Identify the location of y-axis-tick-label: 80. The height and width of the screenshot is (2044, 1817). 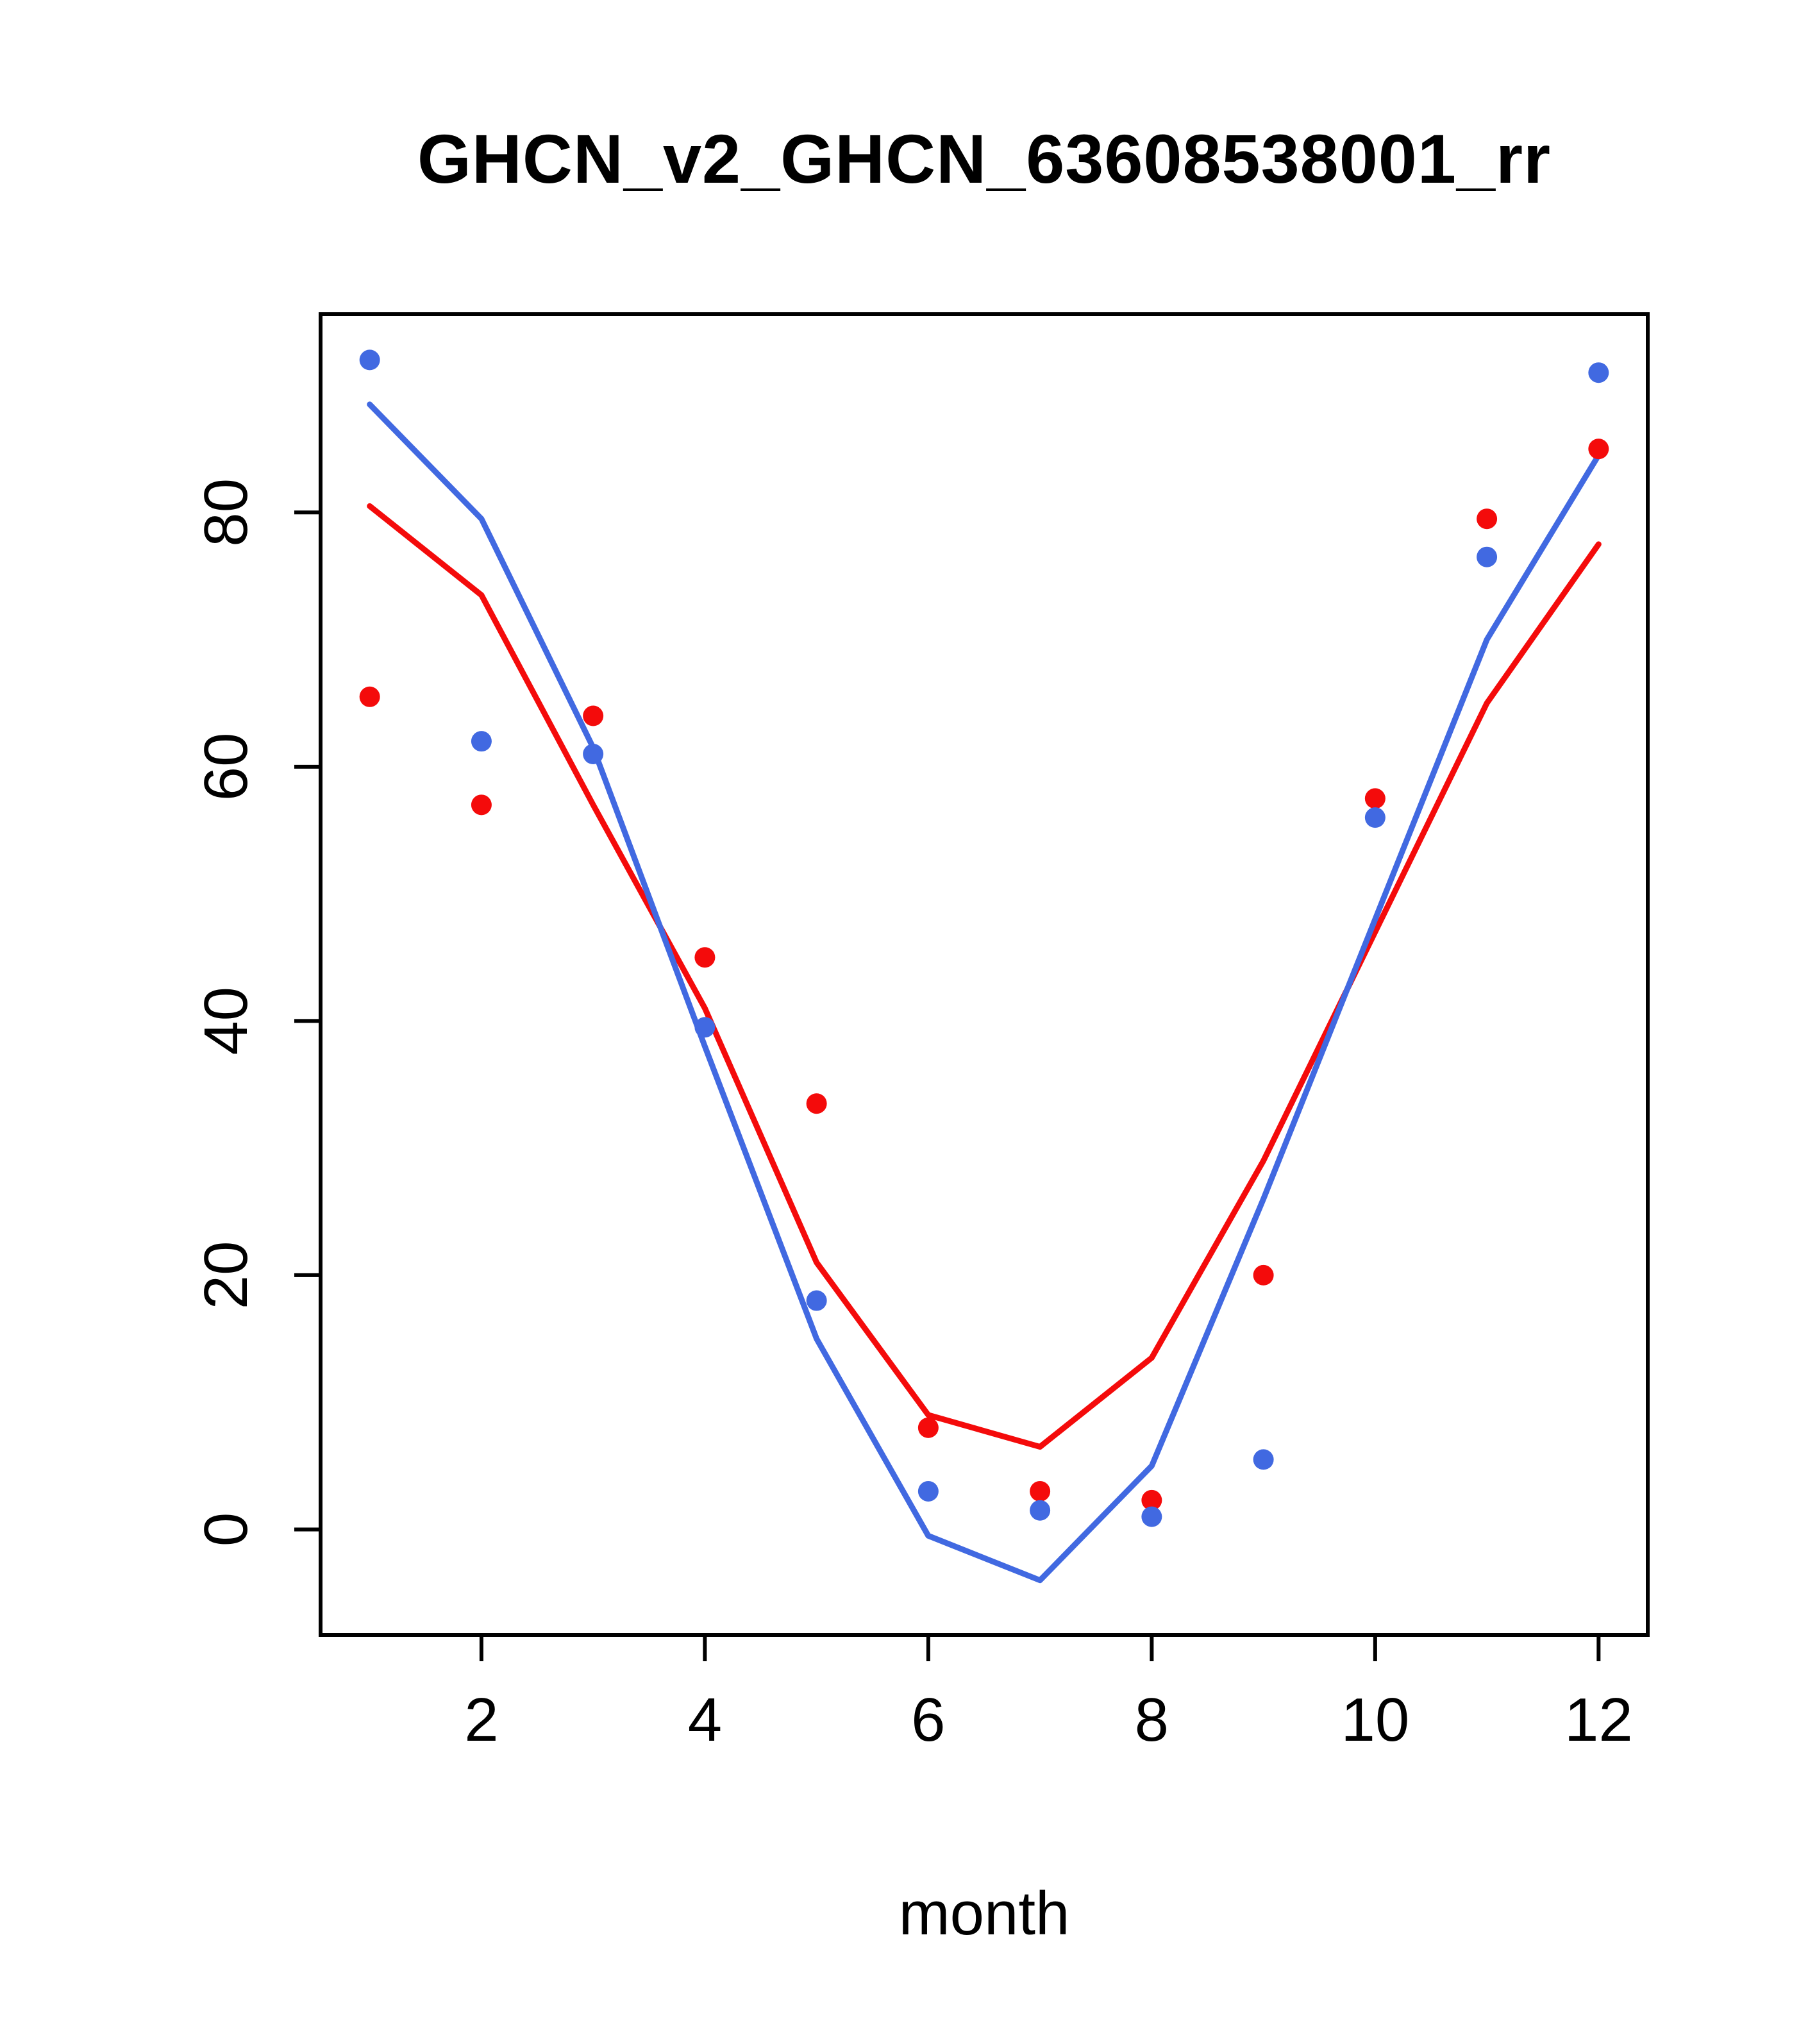
(226, 512).